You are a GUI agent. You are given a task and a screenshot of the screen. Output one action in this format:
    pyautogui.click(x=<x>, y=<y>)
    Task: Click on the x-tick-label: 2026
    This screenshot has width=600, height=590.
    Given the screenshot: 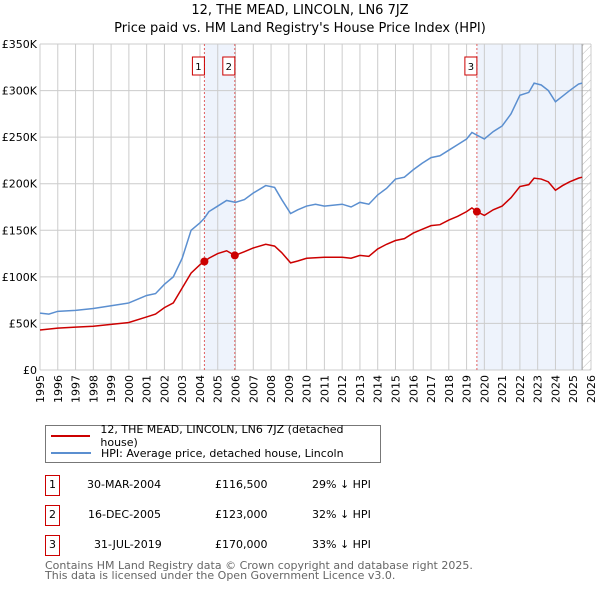 What is the action you would take?
    pyautogui.click(x=591, y=389)
    